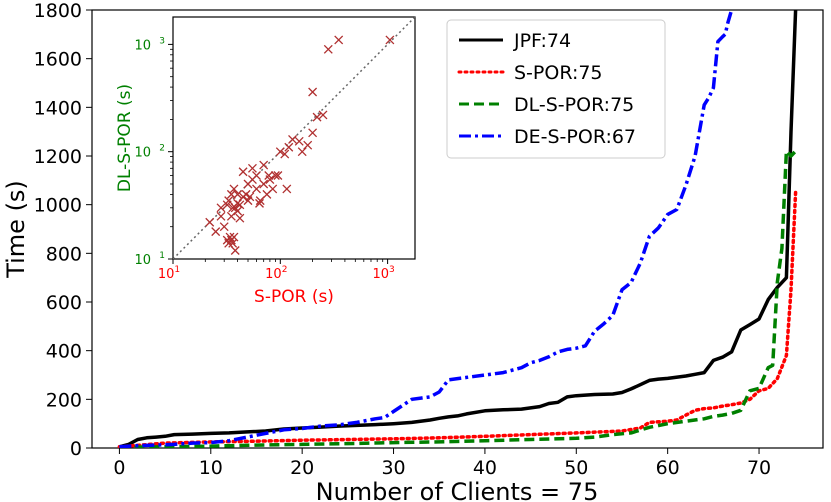 The image size is (831, 502). Describe the element at coordinates (457, 490) in the screenshot. I see `x-axis-title: Number of Clients = 75` at that location.